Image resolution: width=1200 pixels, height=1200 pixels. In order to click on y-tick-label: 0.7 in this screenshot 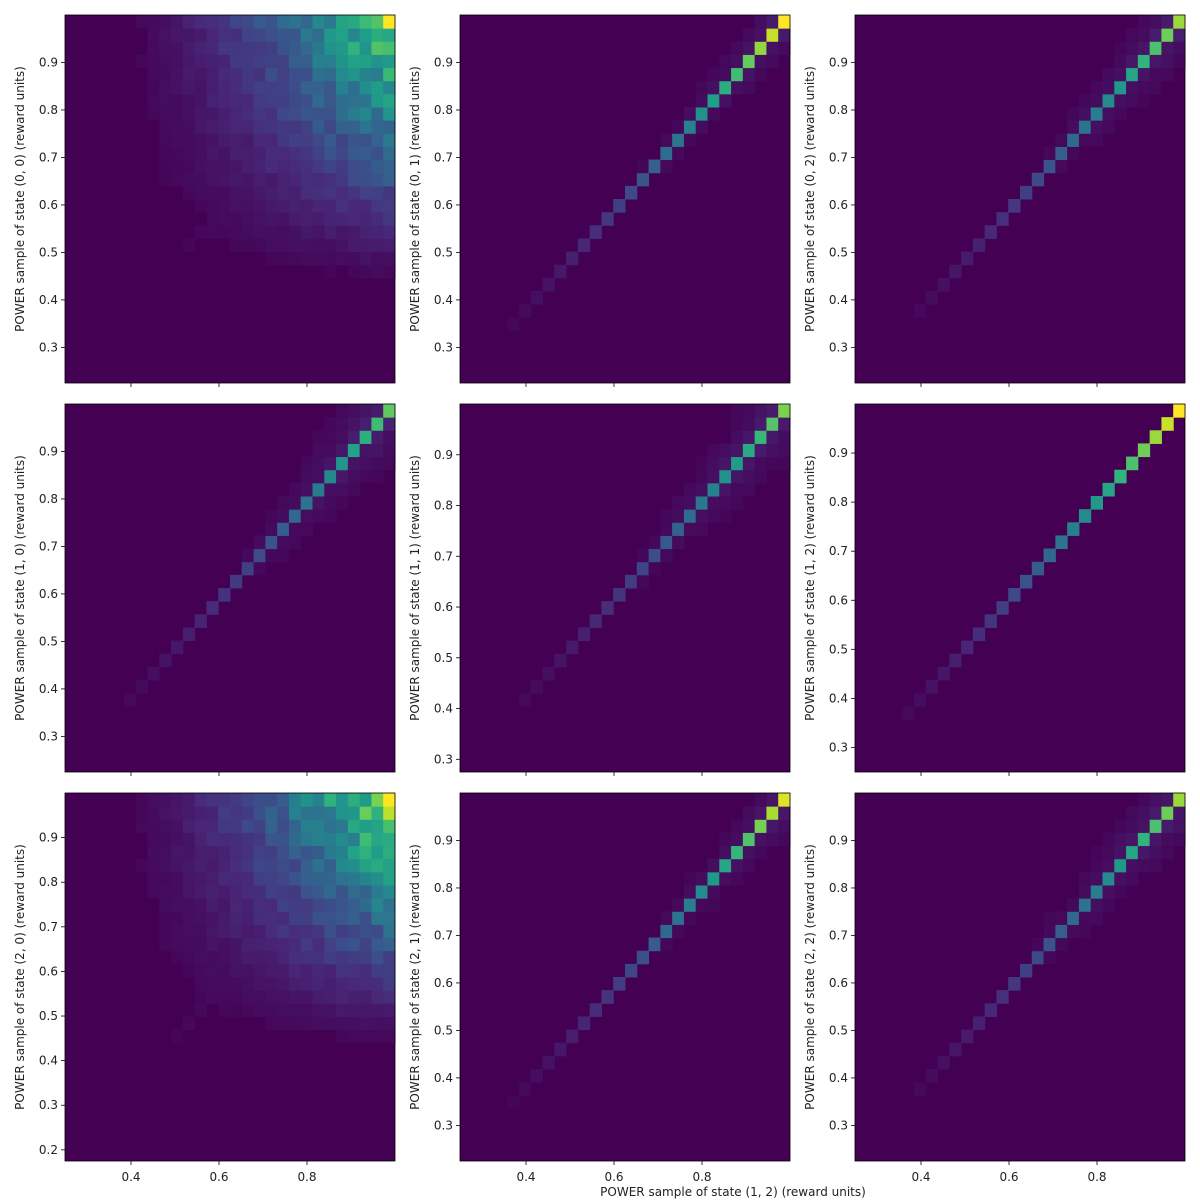, I will do `click(48, 927)`.